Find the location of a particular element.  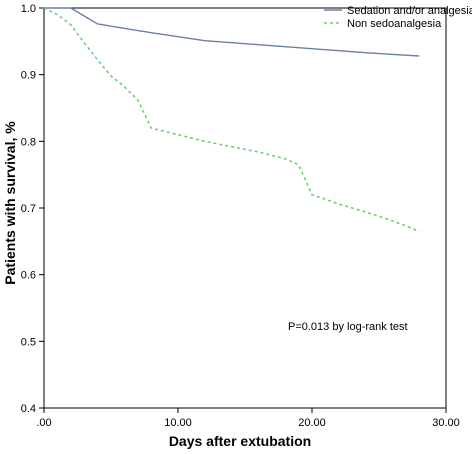

legend-label: Sedation and/or analgesia is located at coordinates (409, 11).